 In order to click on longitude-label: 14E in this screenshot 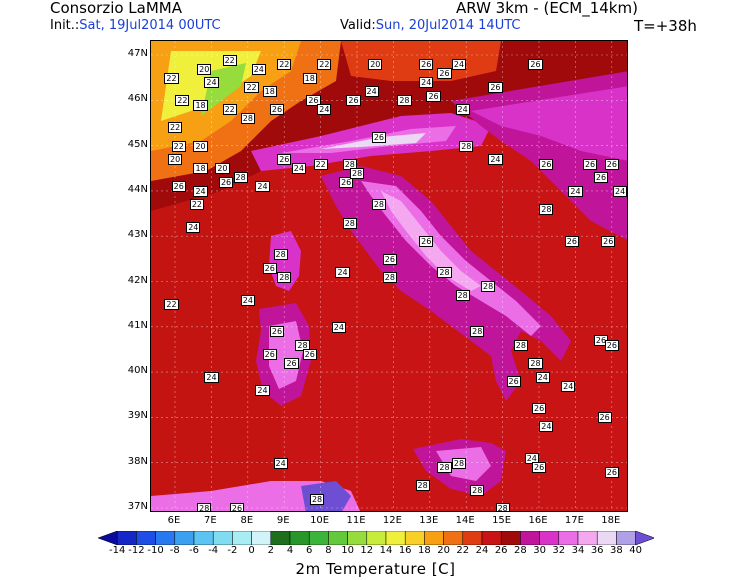, I will do `click(465, 520)`.